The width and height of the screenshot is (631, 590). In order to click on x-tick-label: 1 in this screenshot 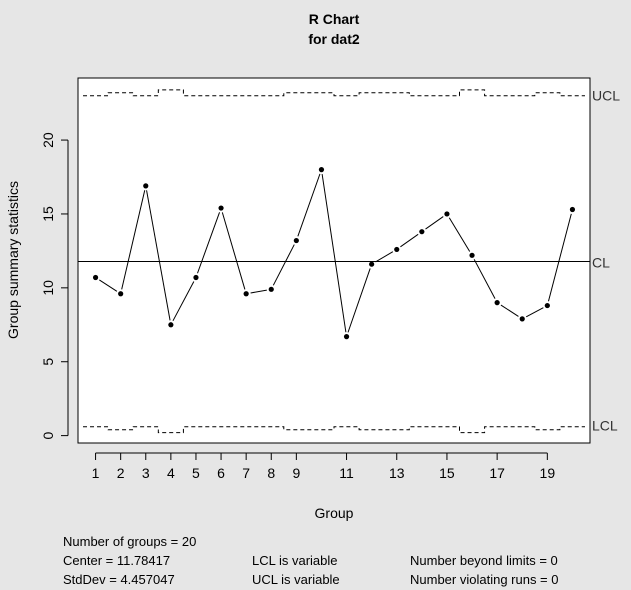, I will do `click(96, 473)`.